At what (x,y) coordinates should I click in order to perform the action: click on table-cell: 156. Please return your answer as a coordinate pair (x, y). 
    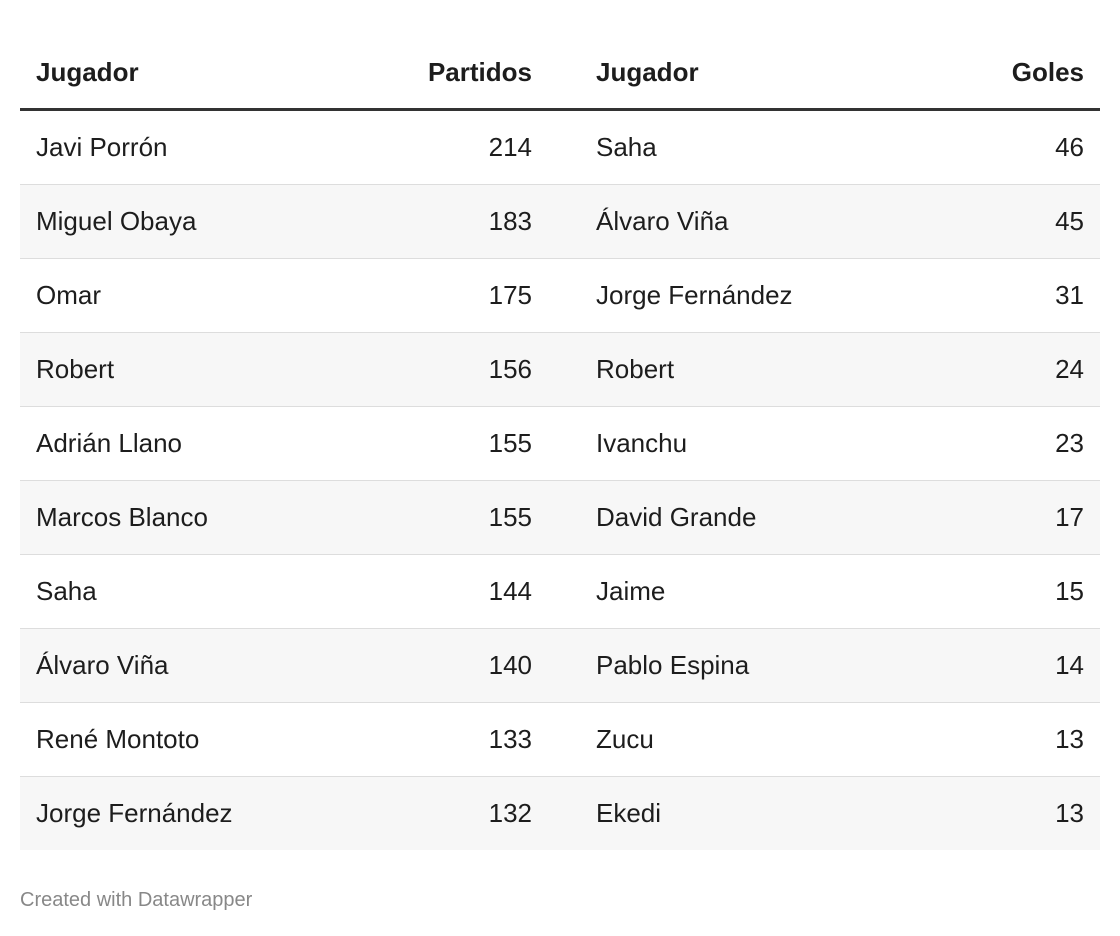
    Looking at the image, I should click on (464, 369).